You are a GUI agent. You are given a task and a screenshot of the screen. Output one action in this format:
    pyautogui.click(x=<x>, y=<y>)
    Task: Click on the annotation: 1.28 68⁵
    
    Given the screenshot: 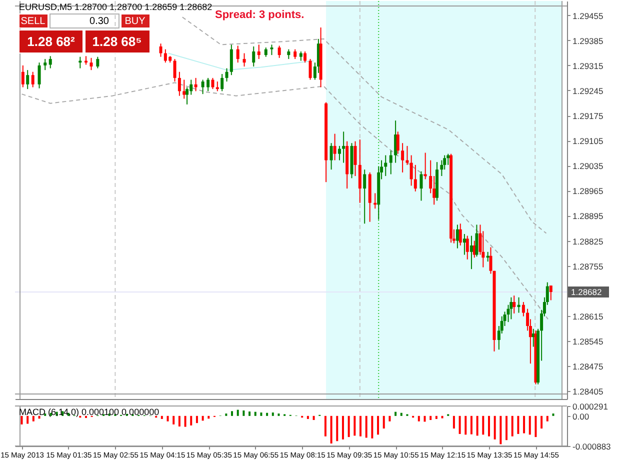 What is the action you would take?
    pyautogui.click(x=117, y=41)
    